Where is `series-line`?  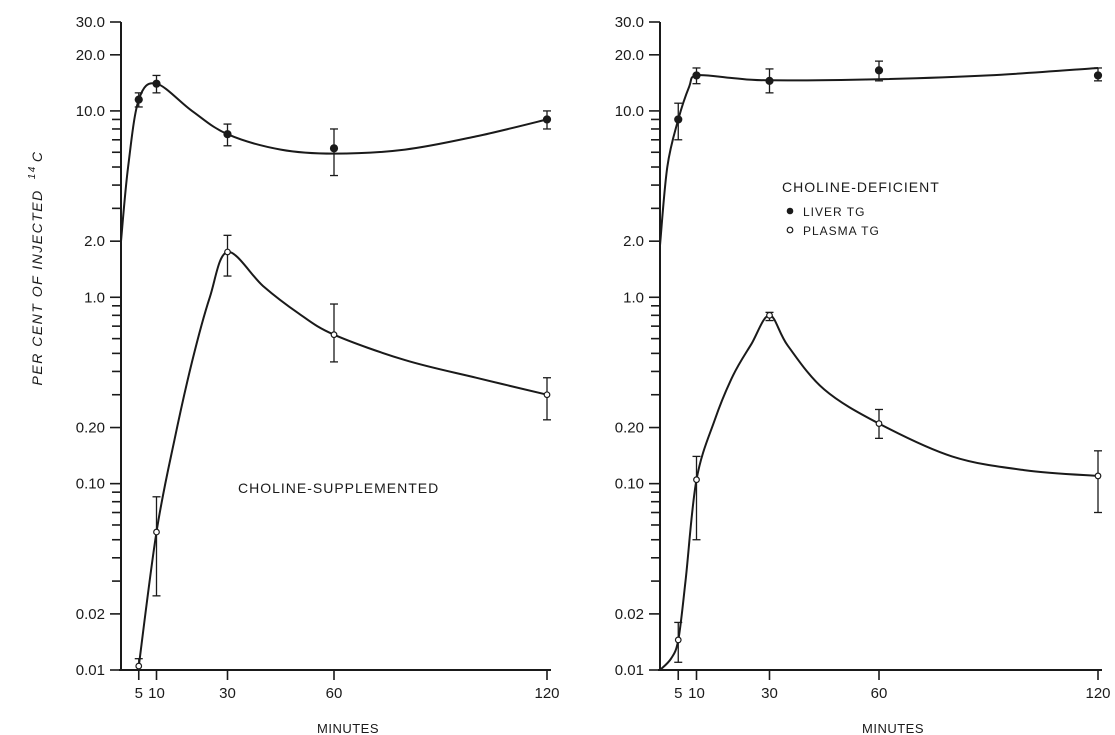 series-line is located at coordinates (879, 156).